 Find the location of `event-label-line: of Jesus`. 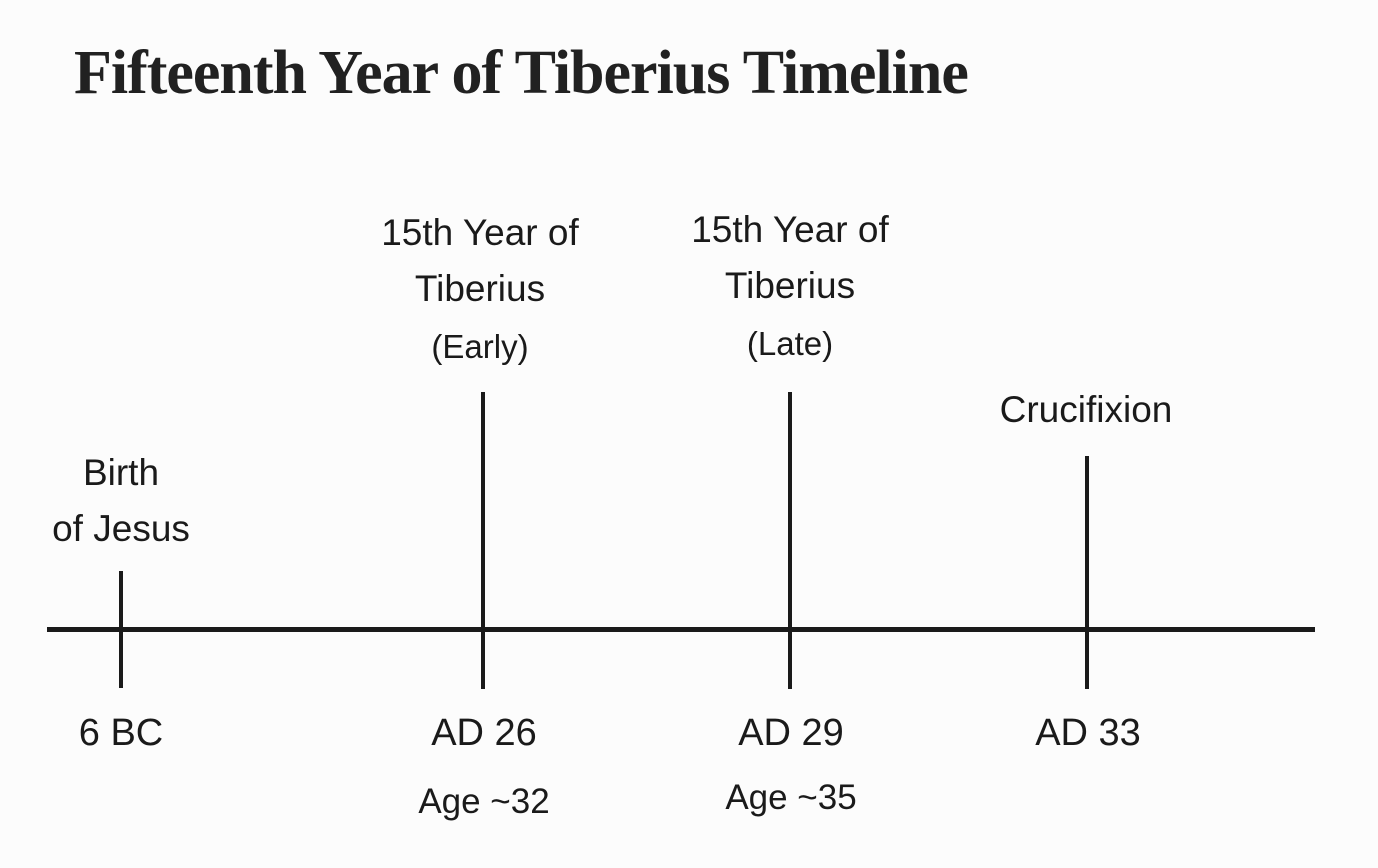

event-label-line: of Jesus is located at coordinates (121, 528).